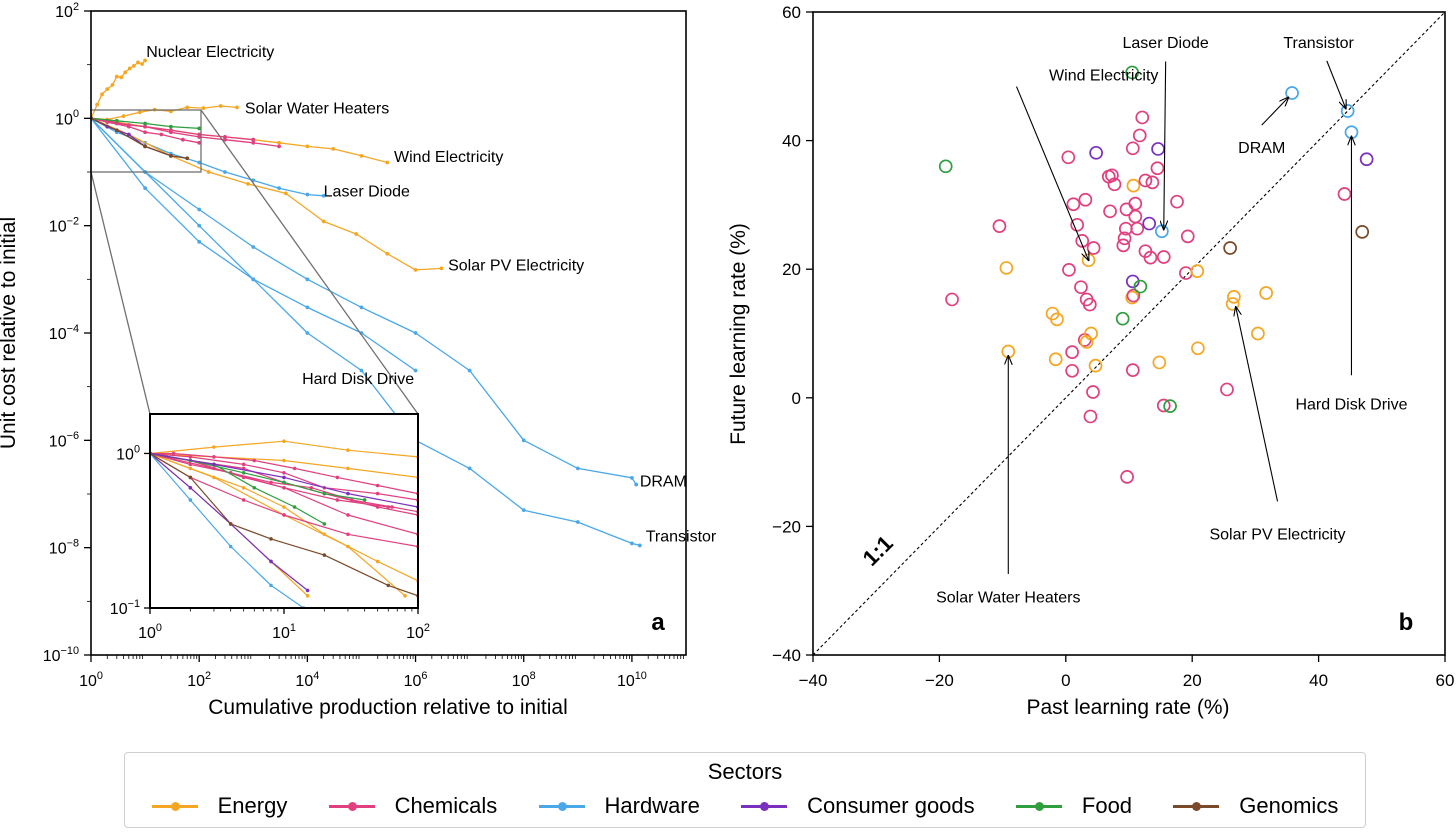  Describe the element at coordinates (738, 334) in the screenshot. I see `panel-b-ylabel: Future learning rate (%)` at that location.